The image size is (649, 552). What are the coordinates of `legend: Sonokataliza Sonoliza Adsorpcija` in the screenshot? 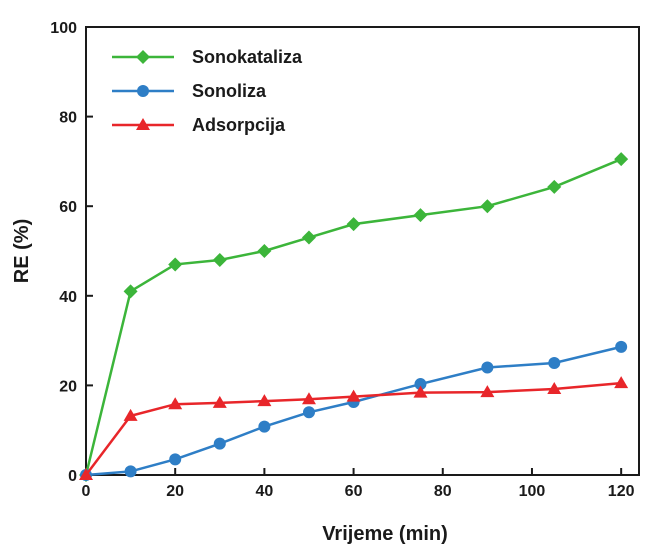 It's located at (207, 91).